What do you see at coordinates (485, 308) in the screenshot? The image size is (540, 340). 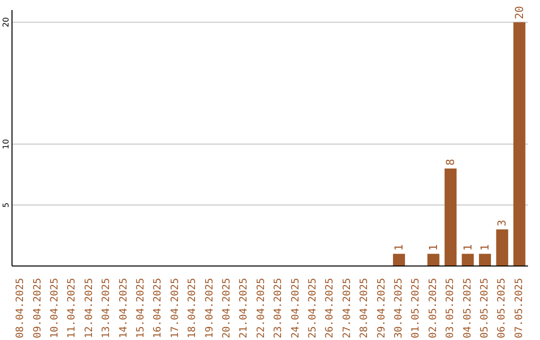 I see `x-tick-label: 05.05.2025` at bounding box center [485, 308].